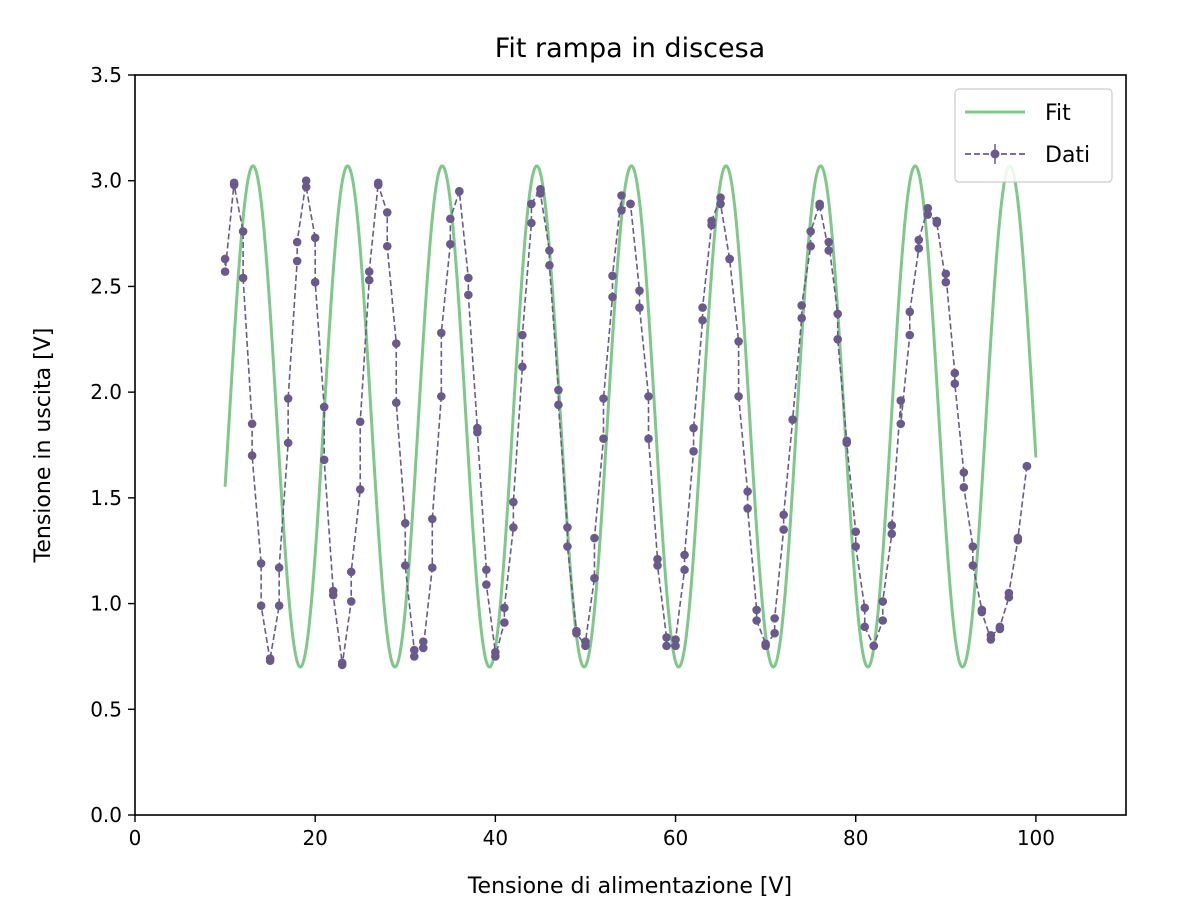  Describe the element at coordinates (106, 815) in the screenshot. I see `y-tick-label-0: 0.0` at that location.